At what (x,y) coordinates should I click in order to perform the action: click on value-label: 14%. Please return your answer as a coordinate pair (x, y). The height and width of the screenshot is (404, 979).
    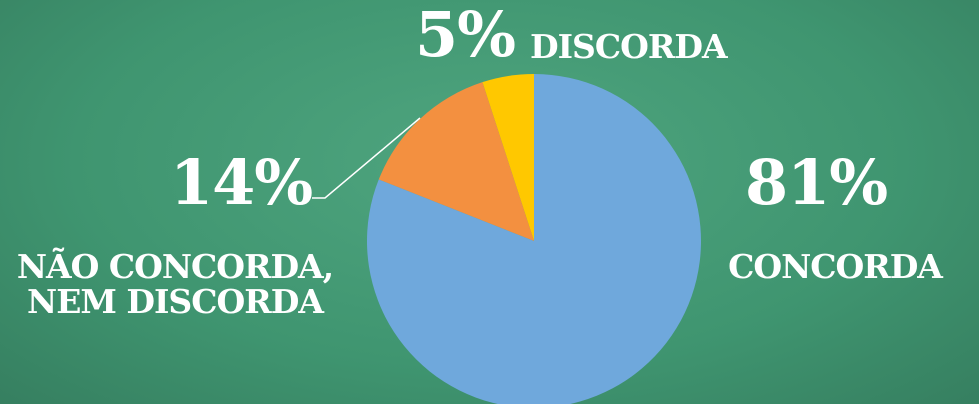
    Looking at the image, I should click on (241, 182).